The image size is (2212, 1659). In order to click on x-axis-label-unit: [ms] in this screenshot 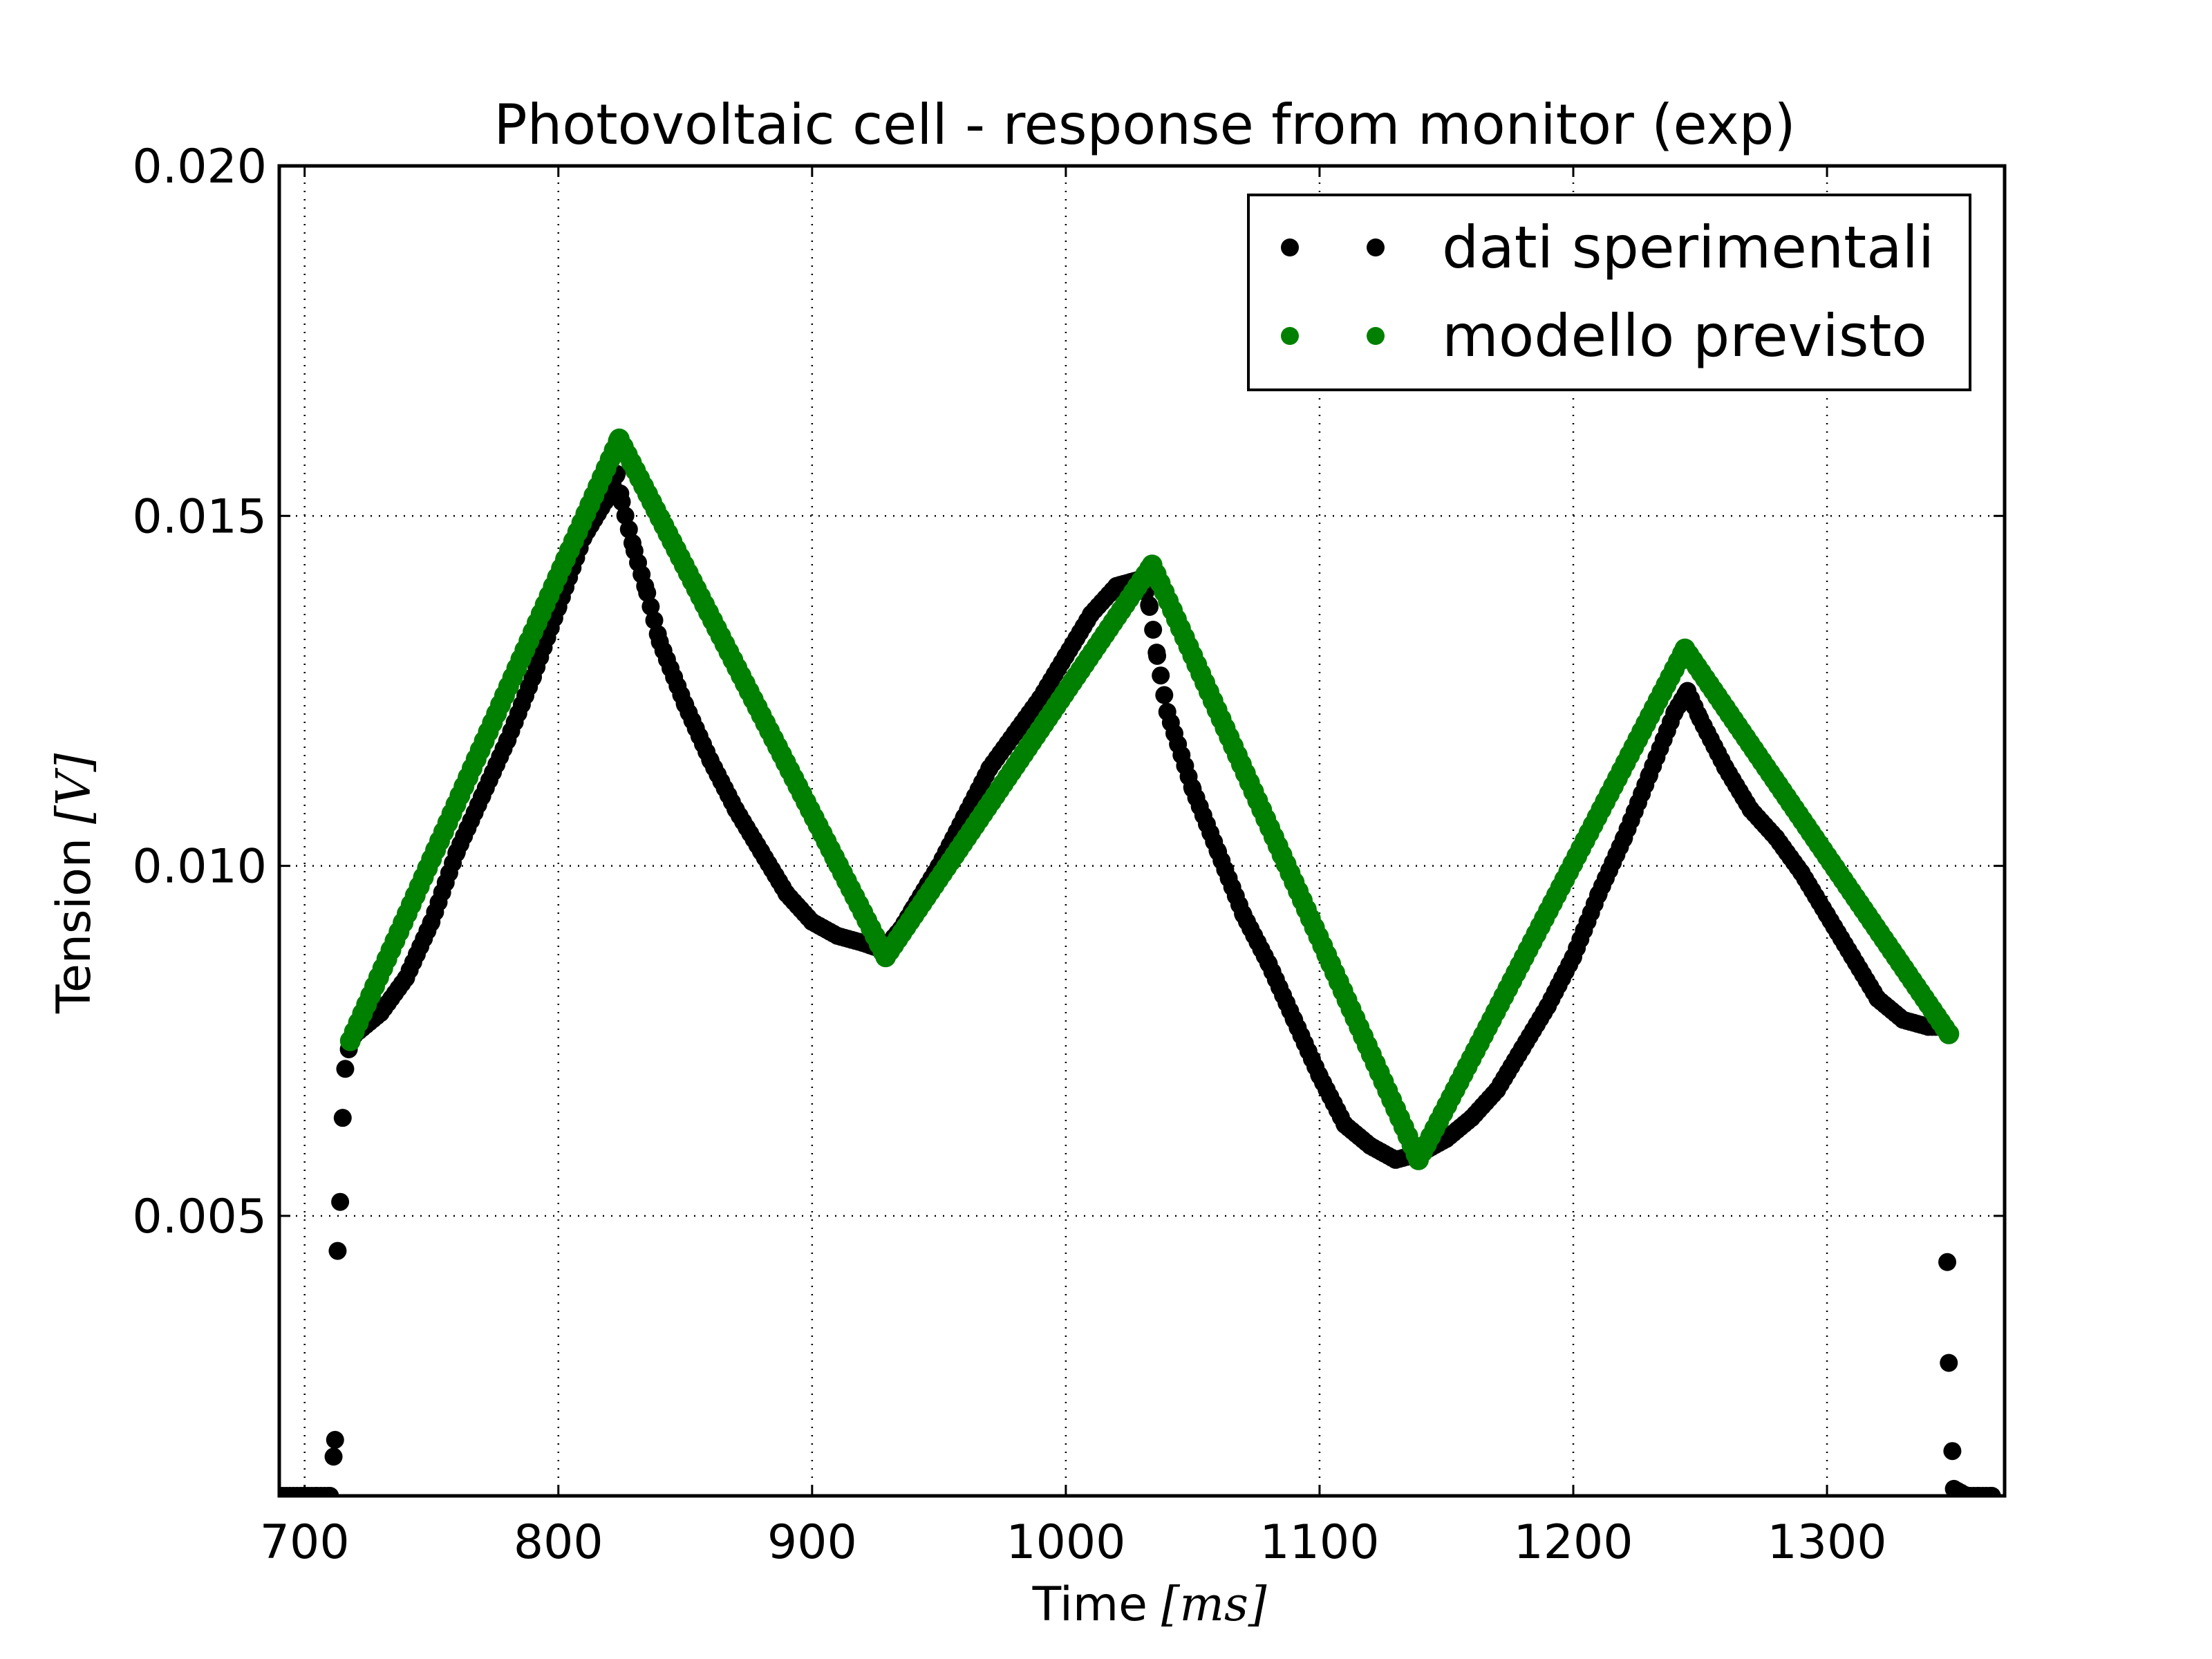, I will do `click(1214, 1605)`.